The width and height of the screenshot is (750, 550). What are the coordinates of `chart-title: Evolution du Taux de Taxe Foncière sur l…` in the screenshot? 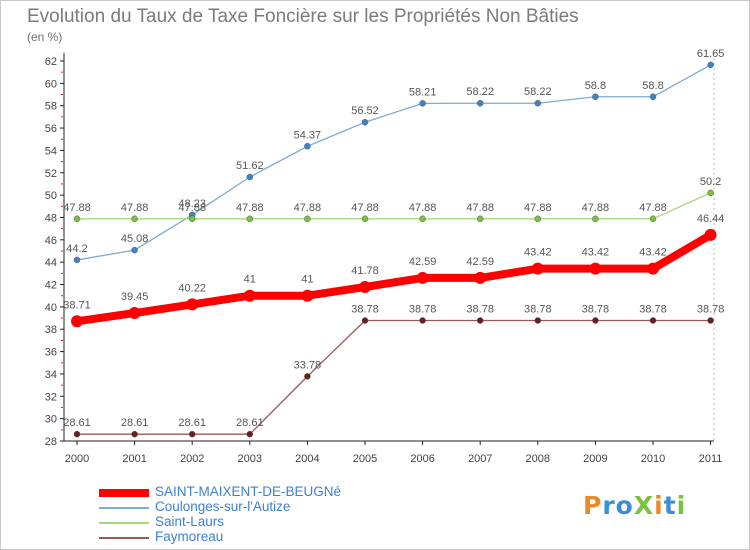 It's located at (303, 16).